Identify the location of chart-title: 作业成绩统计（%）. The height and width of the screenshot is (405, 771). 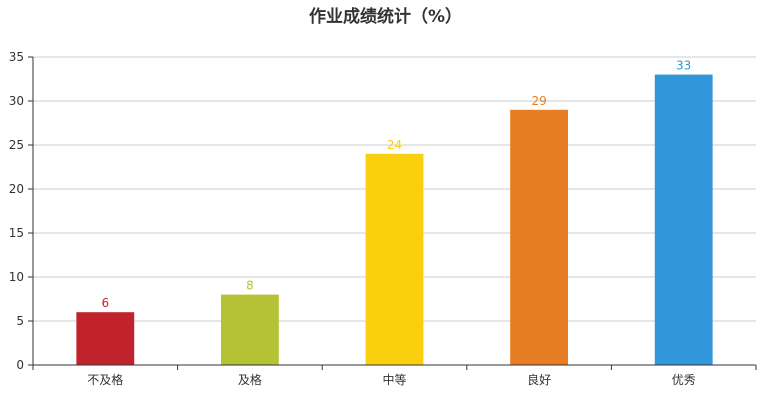
(385, 17).